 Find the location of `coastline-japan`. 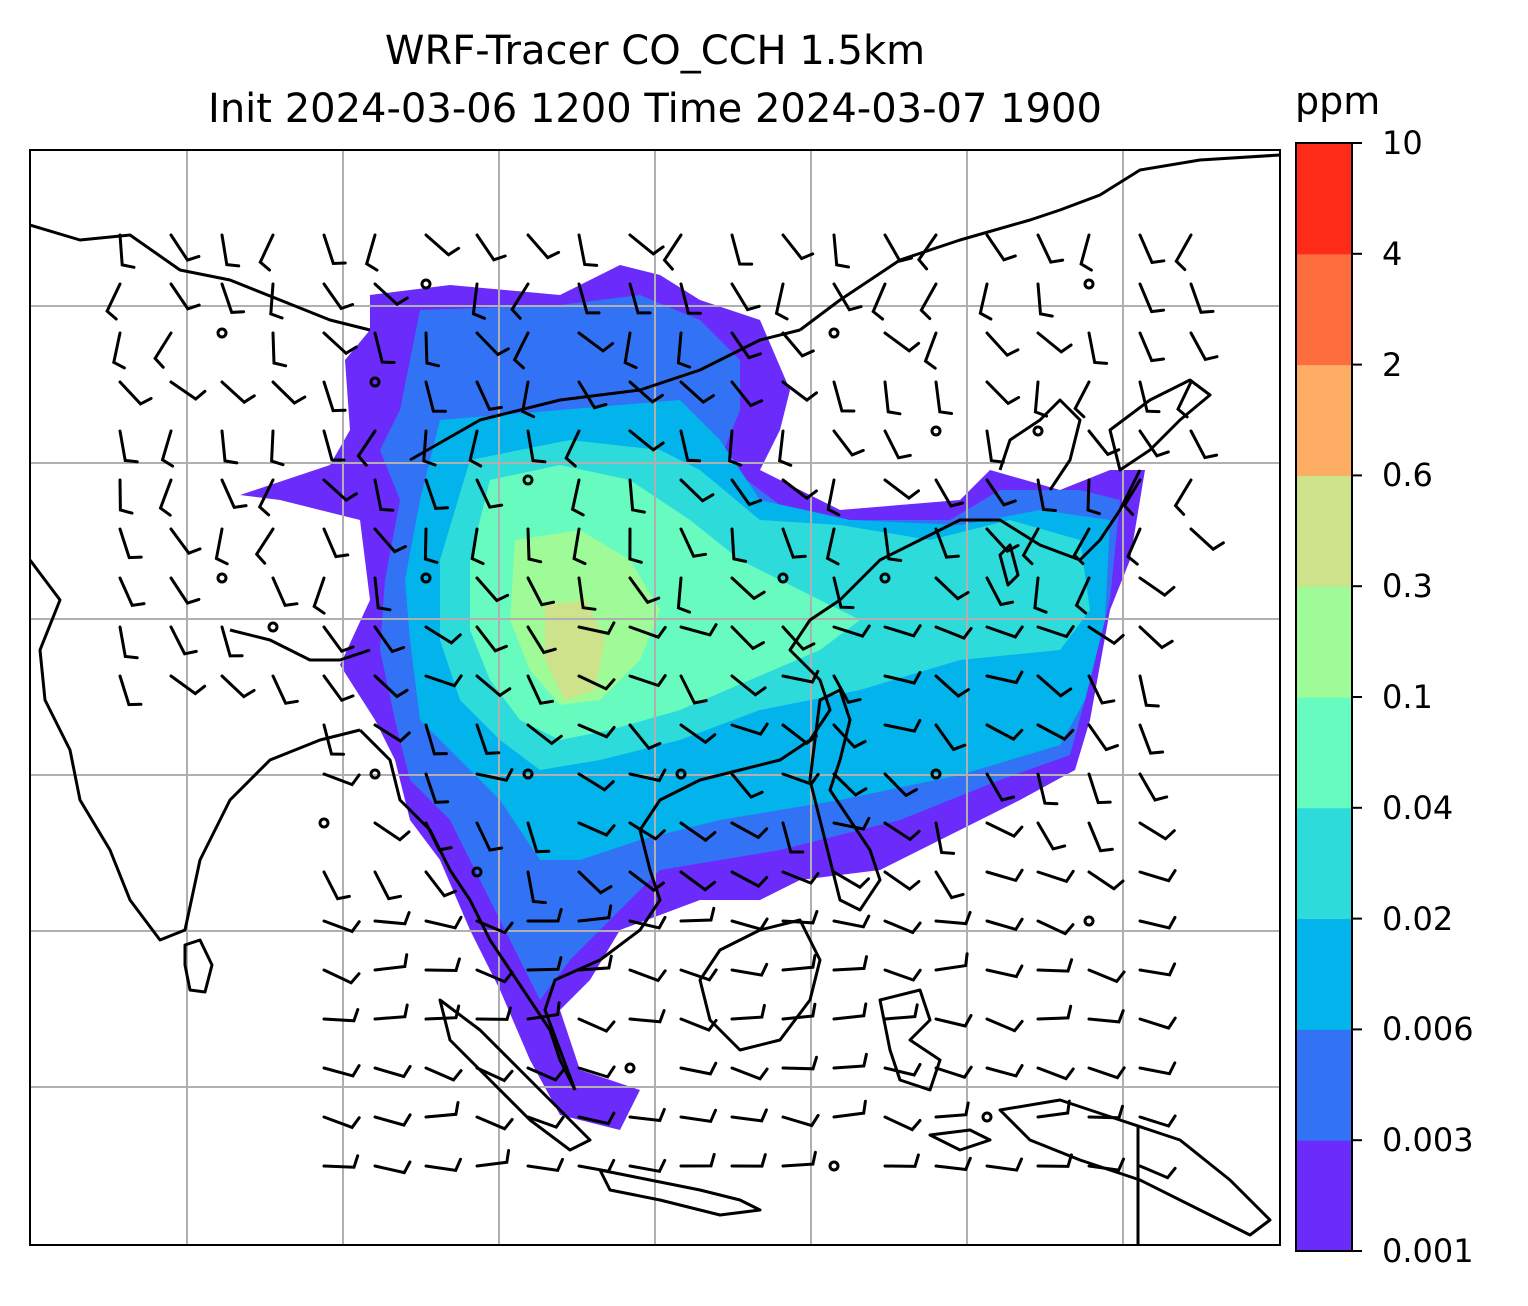

coastline-japan is located at coordinates (1160, 425).